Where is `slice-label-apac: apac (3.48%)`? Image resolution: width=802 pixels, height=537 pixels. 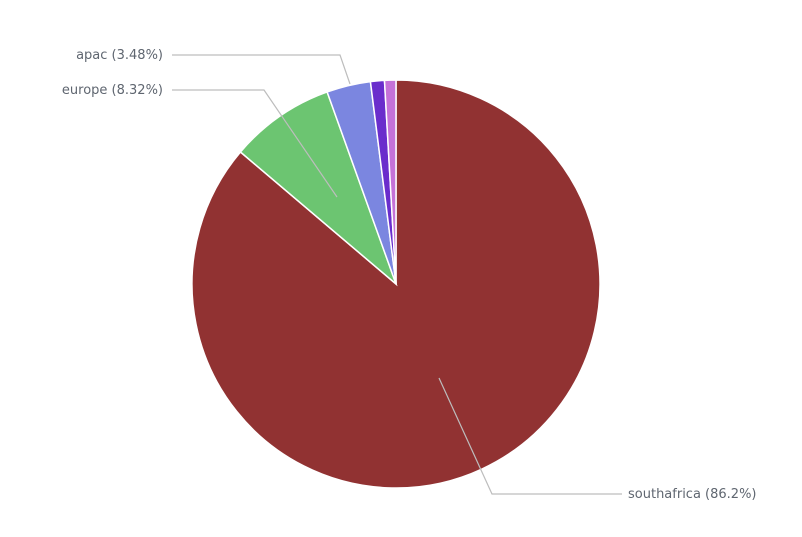 slice-label-apac: apac (3.48%) is located at coordinates (119, 55).